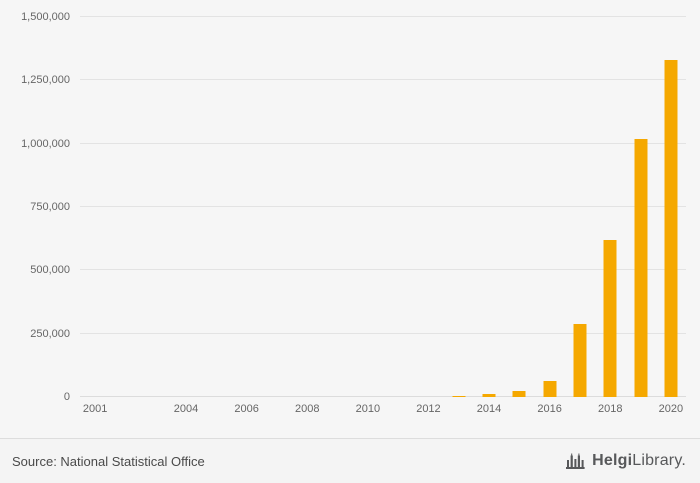 The image size is (700, 483). What do you see at coordinates (108, 461) in the screenshot?
I see `source-note: Source: National Statistical Office` at bounding box center [108, 461].